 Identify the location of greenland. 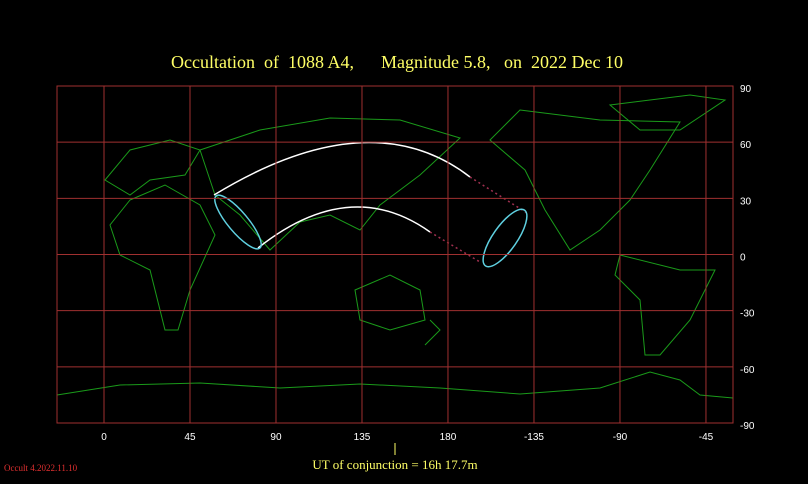
(667, 112).